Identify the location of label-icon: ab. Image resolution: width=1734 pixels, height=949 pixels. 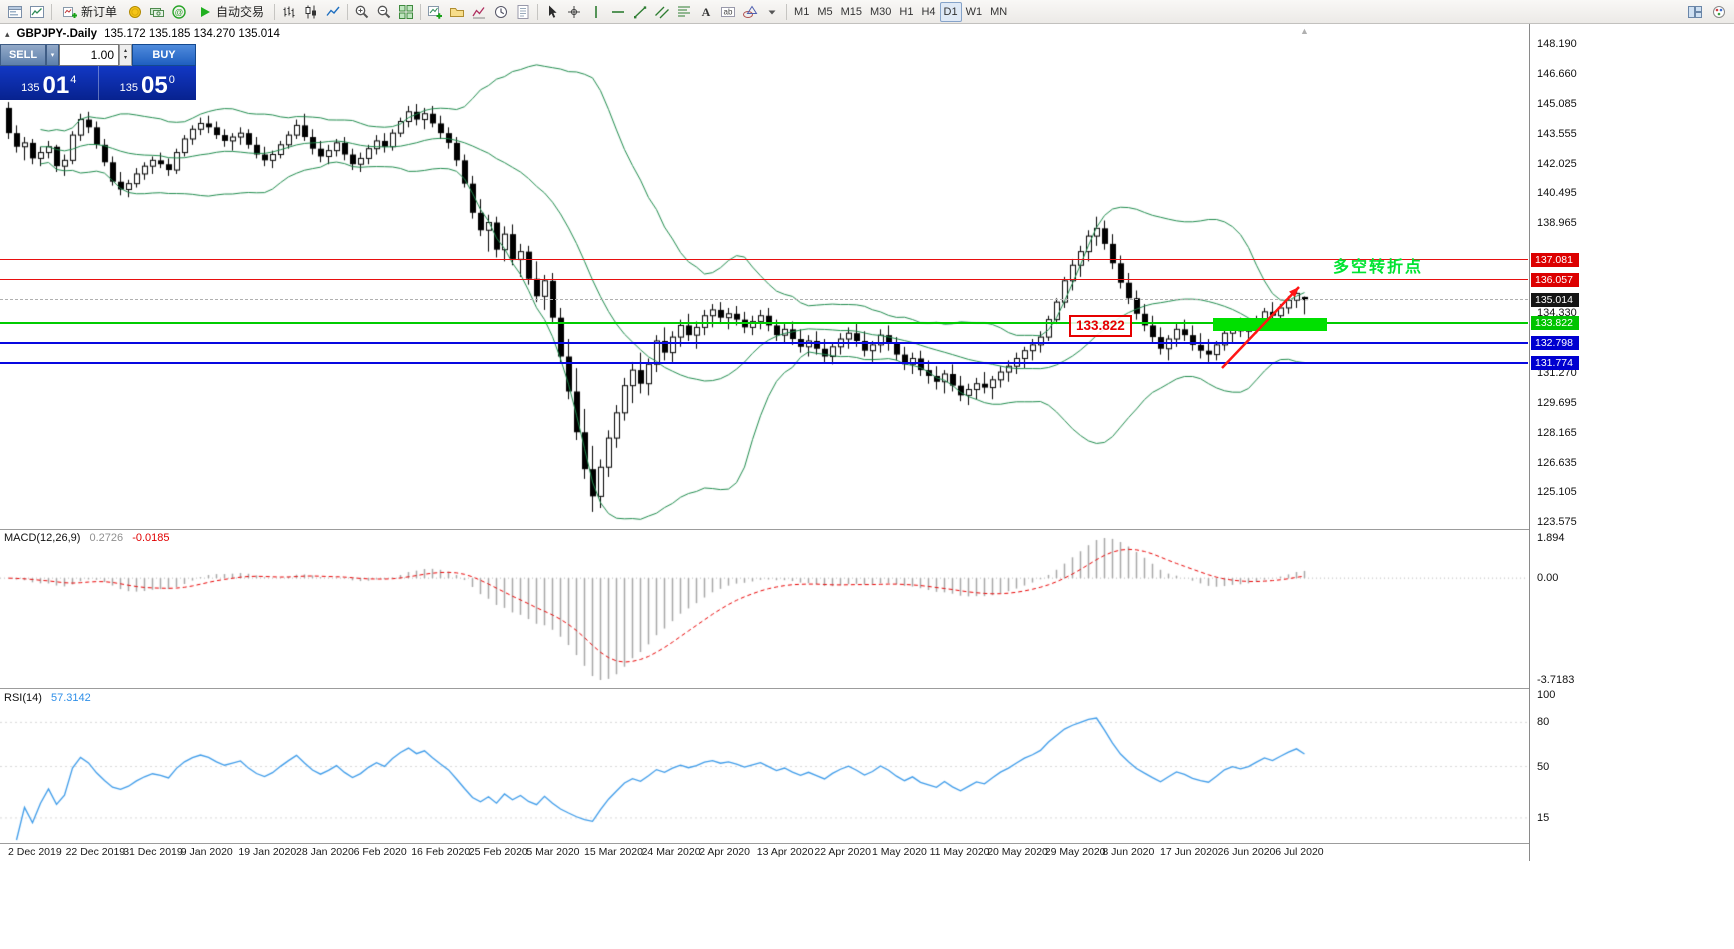
(728, 12).